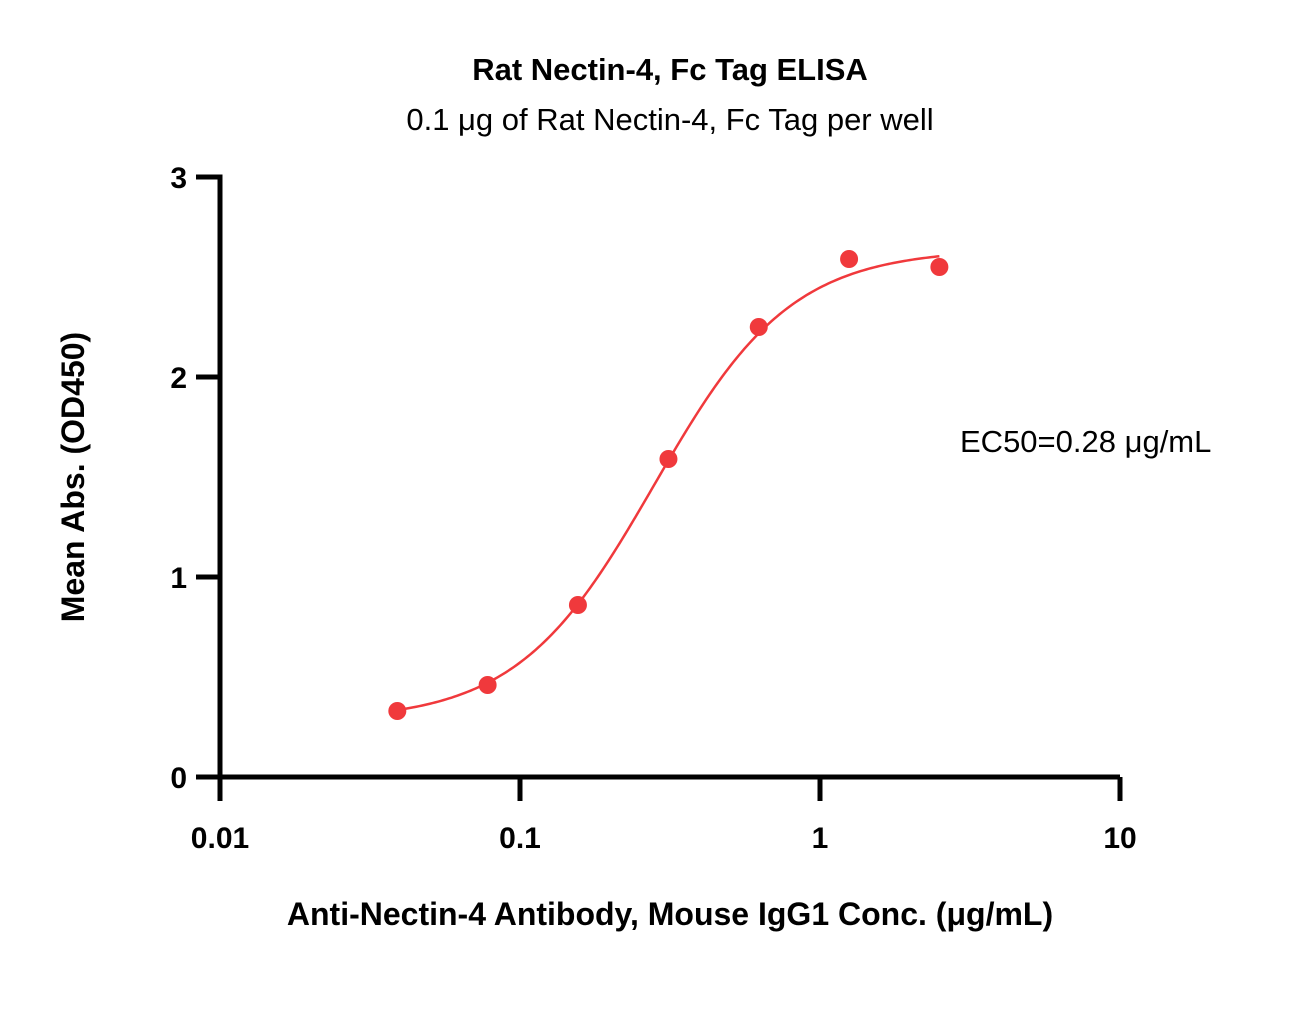 The image size is (1303, 1032). What do you see at coordinates (220, 838) in the screenshot?
I see `x-tick-label: 0.01` at bounding box center [220, 838].